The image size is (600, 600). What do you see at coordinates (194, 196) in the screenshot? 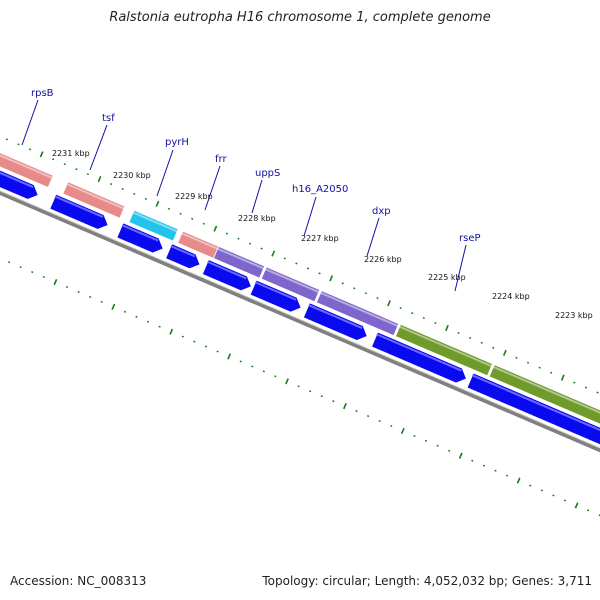
I see `kbp-label: 2229 kbp` at bounding box center [194, 196].